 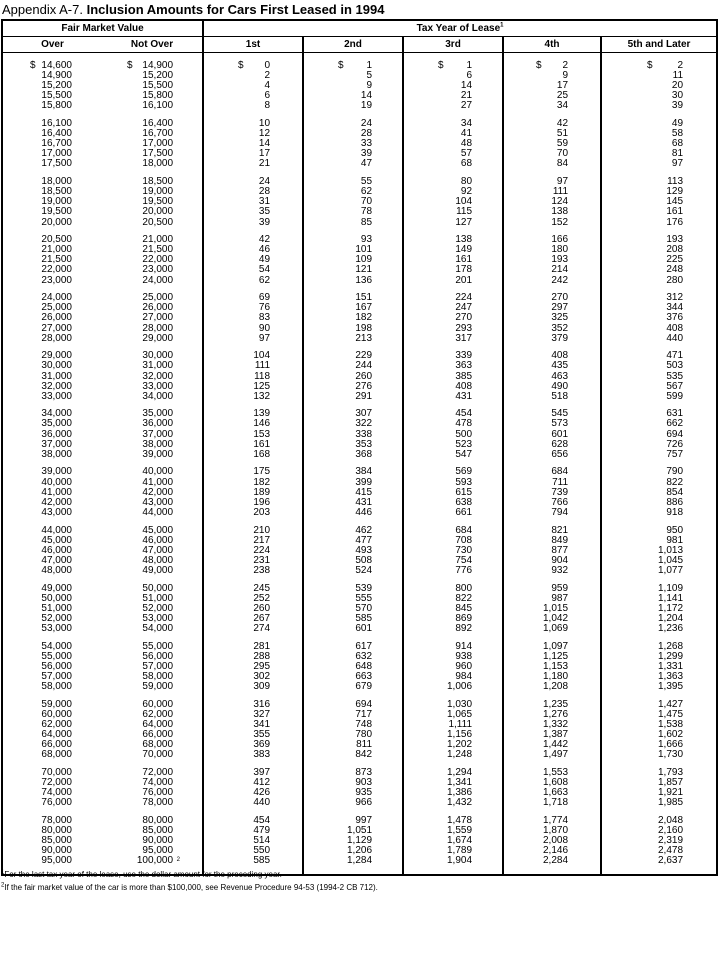 I want to click on cell-2nd: 338, so click(x=353, y=434).